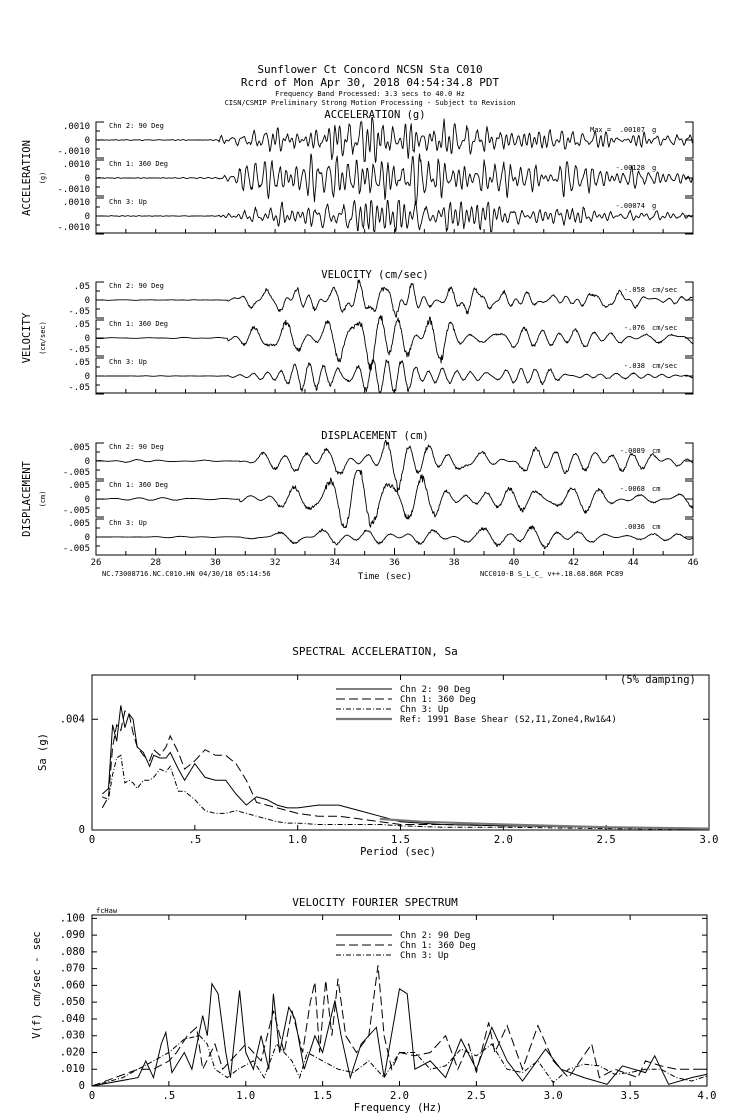 The width and height of the screenshot is (739, 1115). I want to click on channel-label: Chn 1: 360 Deg, so click(138, 485).